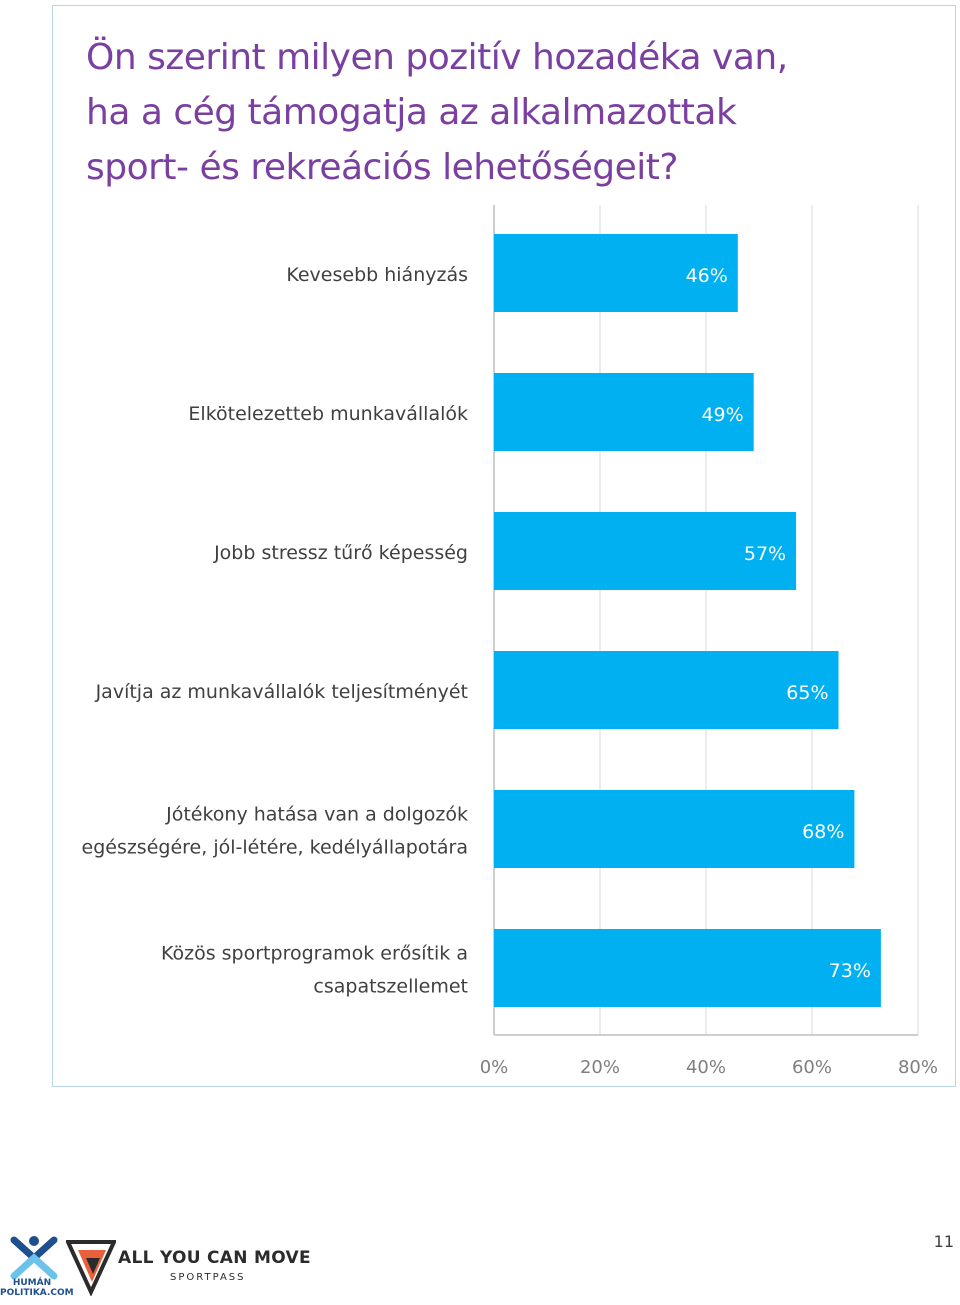 The image size is (960, 1305). I want to click on category-label: Jobb stressz tűrő képesség, so click(340, 553).